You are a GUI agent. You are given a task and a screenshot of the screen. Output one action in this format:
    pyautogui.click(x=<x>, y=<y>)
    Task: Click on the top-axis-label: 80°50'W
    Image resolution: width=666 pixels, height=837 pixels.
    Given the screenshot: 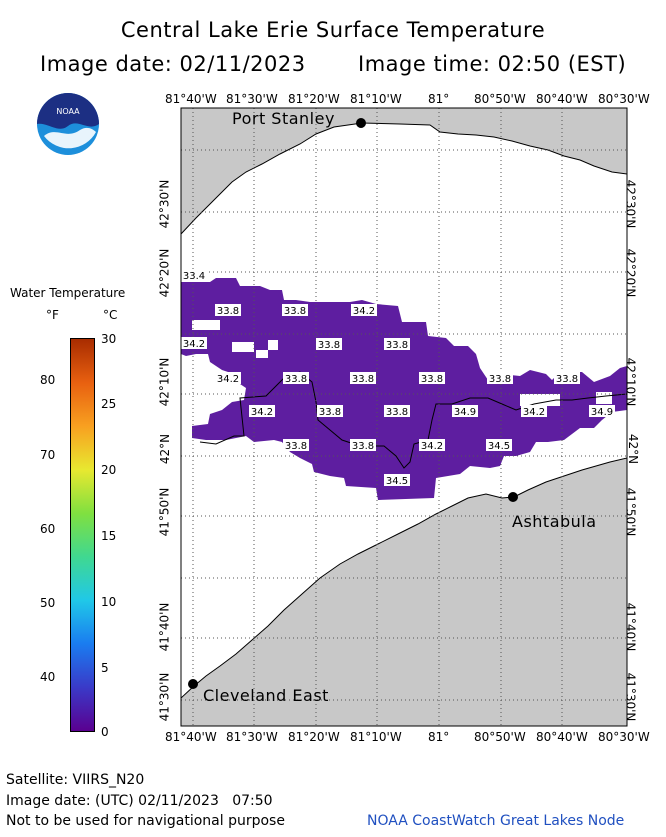 What is the action you would take?
    pyautogui.click(x=500, y=99)
    